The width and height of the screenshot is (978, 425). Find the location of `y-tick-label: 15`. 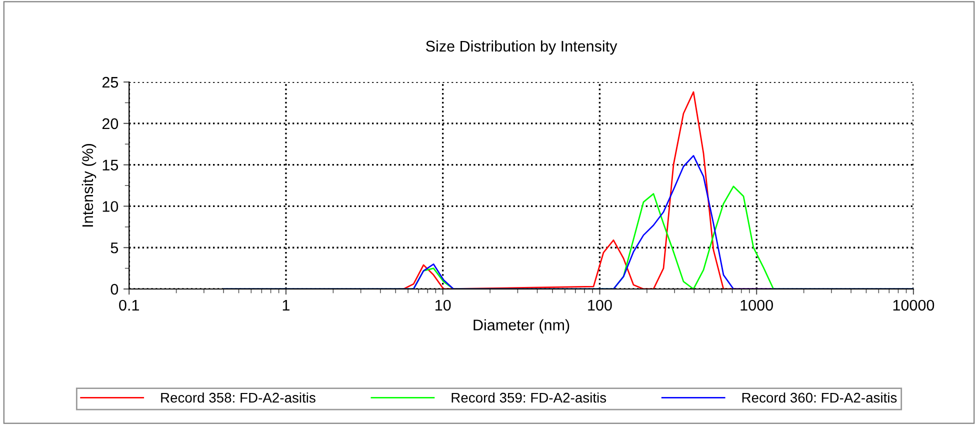

y-tick-label: 15 is located at coordinates (110, 165).